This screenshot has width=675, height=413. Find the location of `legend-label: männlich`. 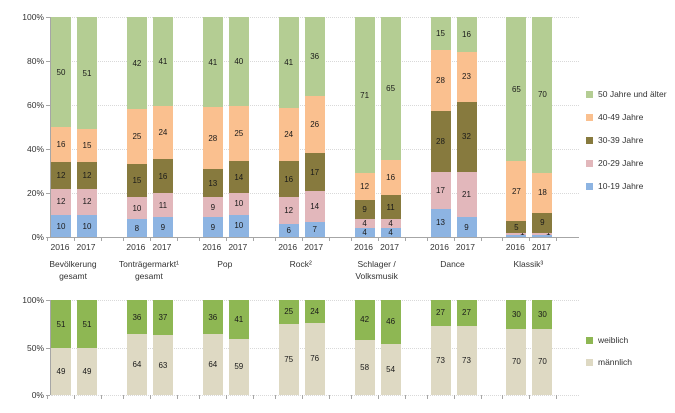

legend-label: männlich is located at coordinates (615, 362).